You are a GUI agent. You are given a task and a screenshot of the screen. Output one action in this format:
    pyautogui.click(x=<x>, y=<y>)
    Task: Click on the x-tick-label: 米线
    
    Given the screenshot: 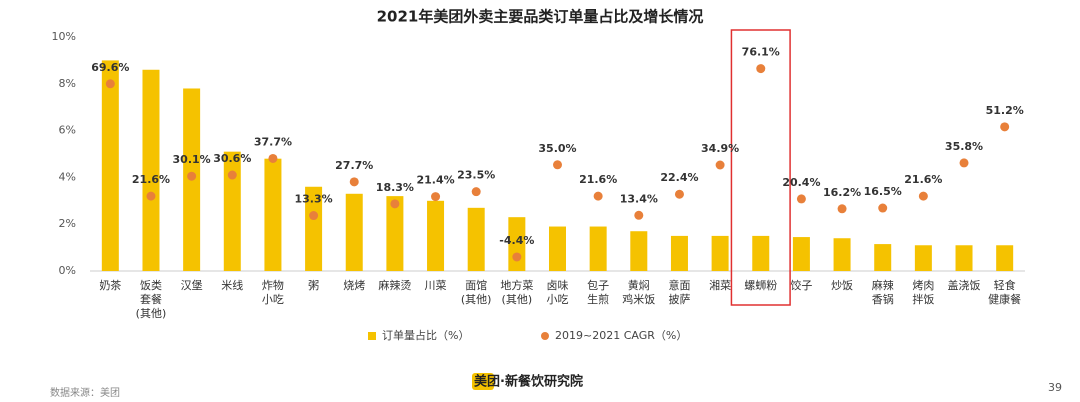 What is the action you would take?
    pyautogui.click(x=232, y=285)
    